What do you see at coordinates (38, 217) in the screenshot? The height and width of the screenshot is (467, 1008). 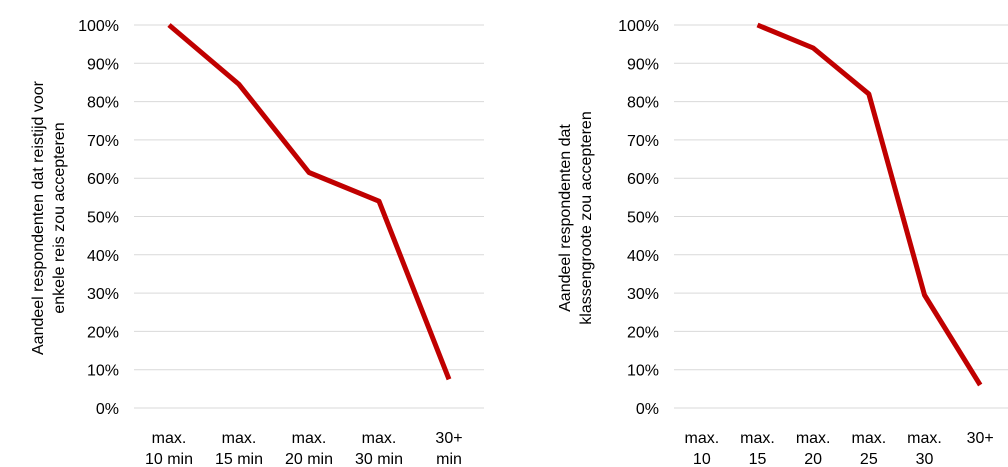 I see `y-axis-label: Aandeel respondenten dat reistijd voor` at bounding box center [38, 217].